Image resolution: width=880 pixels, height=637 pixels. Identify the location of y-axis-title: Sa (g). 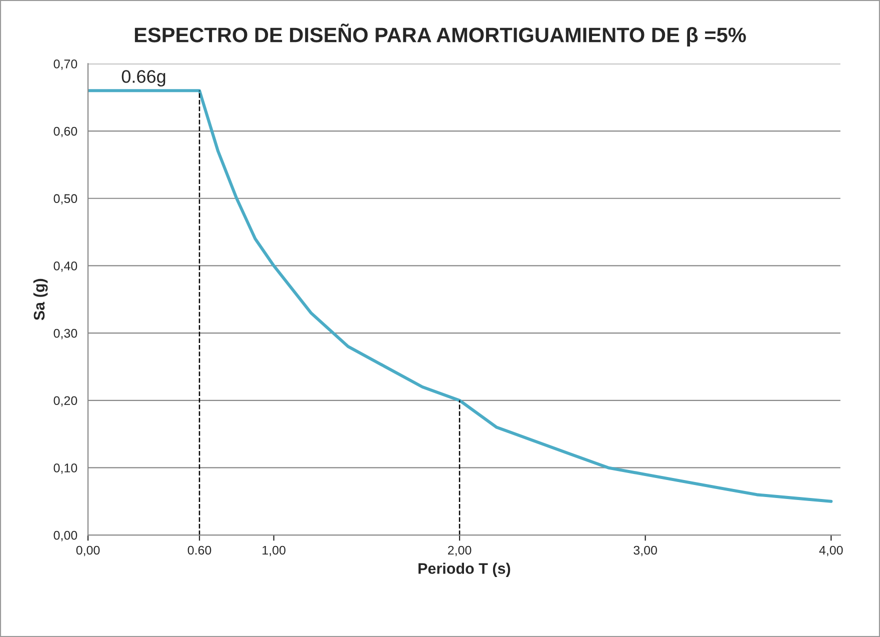
(40, 299).